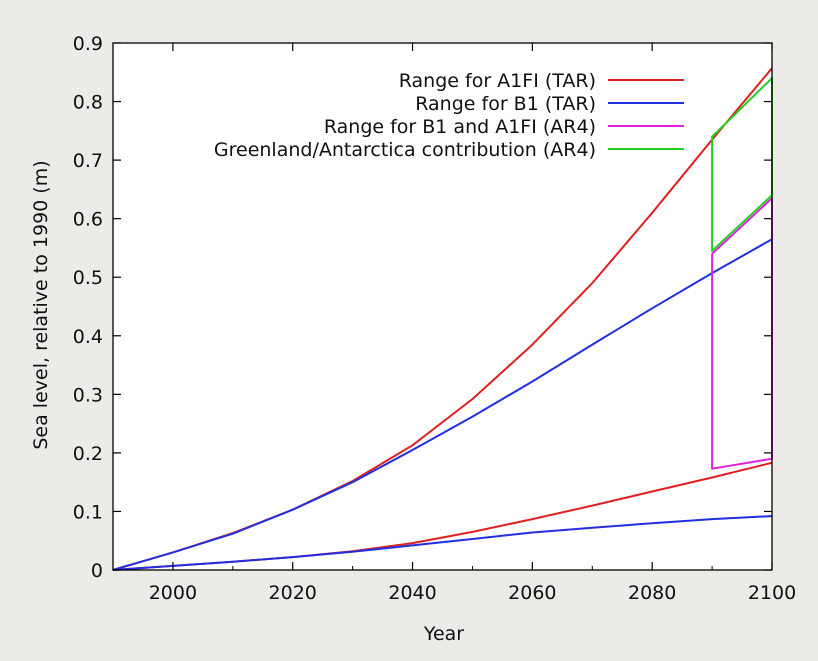 The width and height of the screenshot is (818, 661). I want to click on x-tick-label: 2100, so click(772, 593).